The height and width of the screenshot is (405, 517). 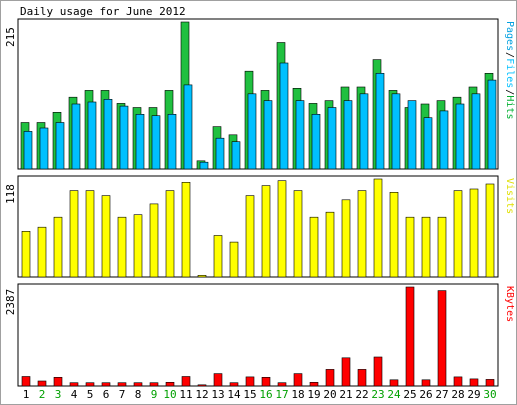 What do you see at coordinates (297, 394) in the screenshot?
I see `day-label-18: 18` at bounding box center [297, 394].